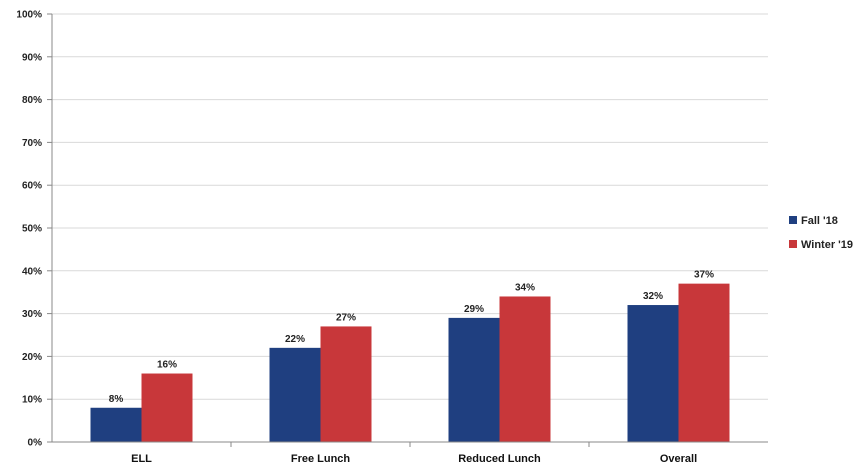 Image resolution: width=858 pixels, height=468 pixels. What do you see at coordinates (141, 459) in the screenshot?
I see `category-label: ELL` at bounding box center [141, 459].